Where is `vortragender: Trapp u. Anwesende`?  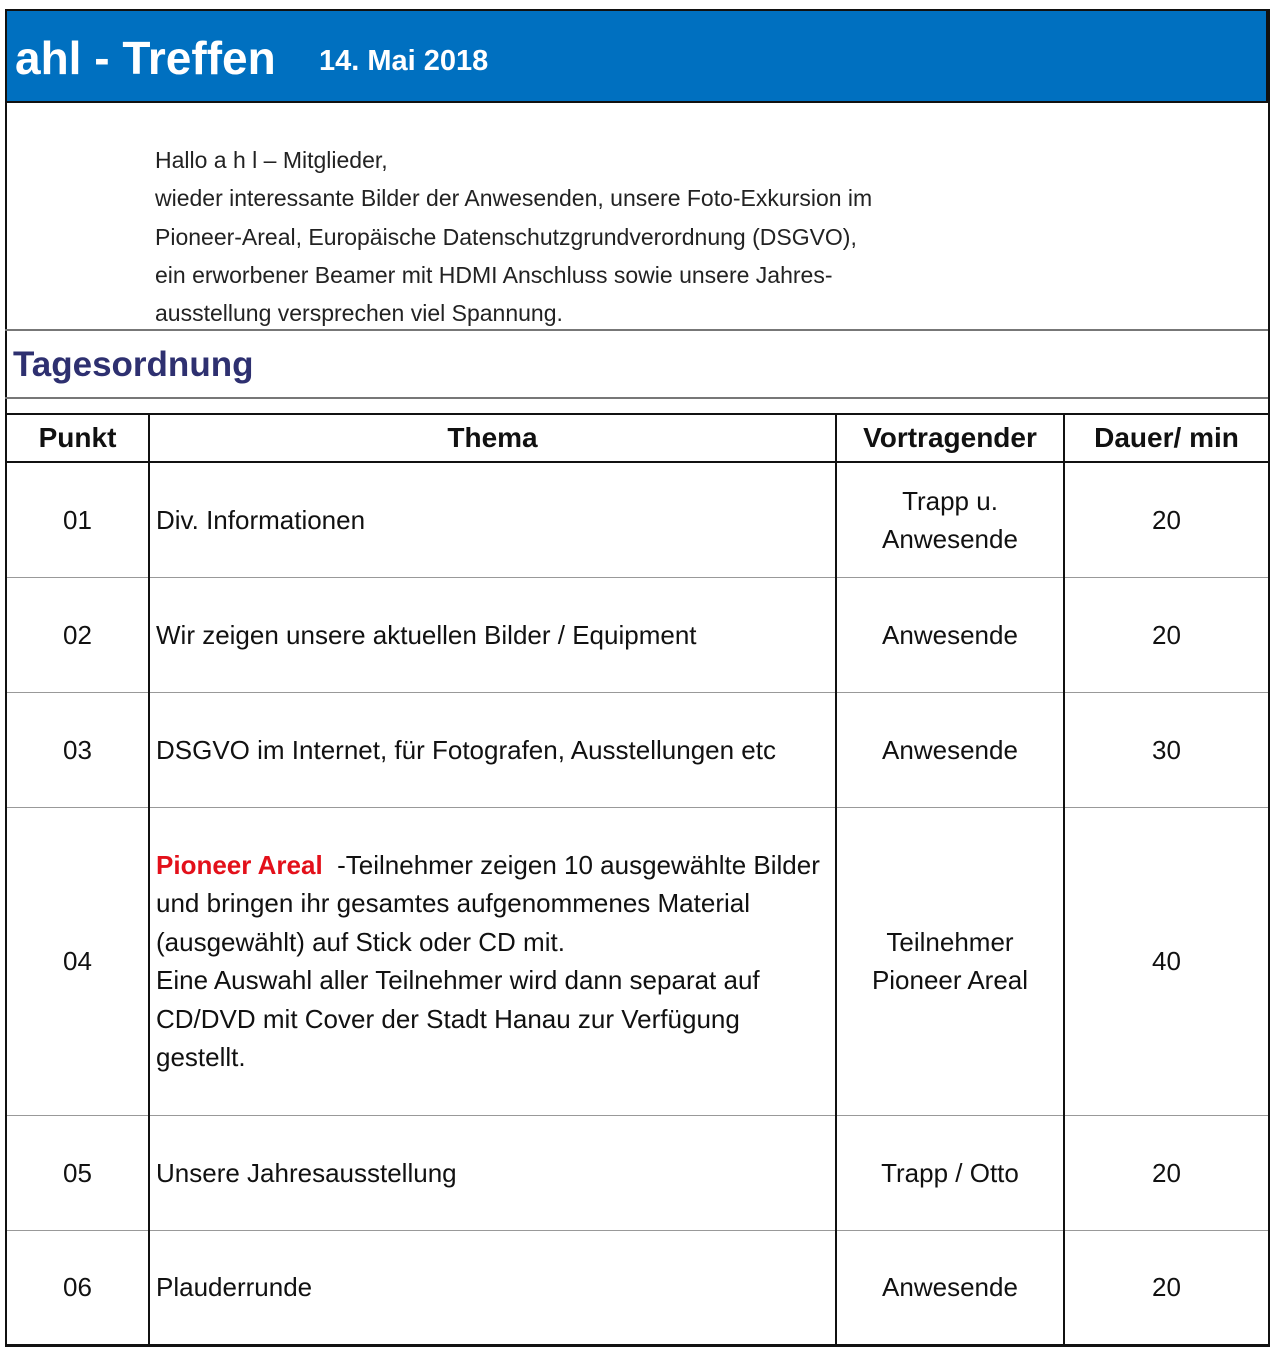
vortragender: Trapp u. Anwesende is located at coordinates (950, 520).